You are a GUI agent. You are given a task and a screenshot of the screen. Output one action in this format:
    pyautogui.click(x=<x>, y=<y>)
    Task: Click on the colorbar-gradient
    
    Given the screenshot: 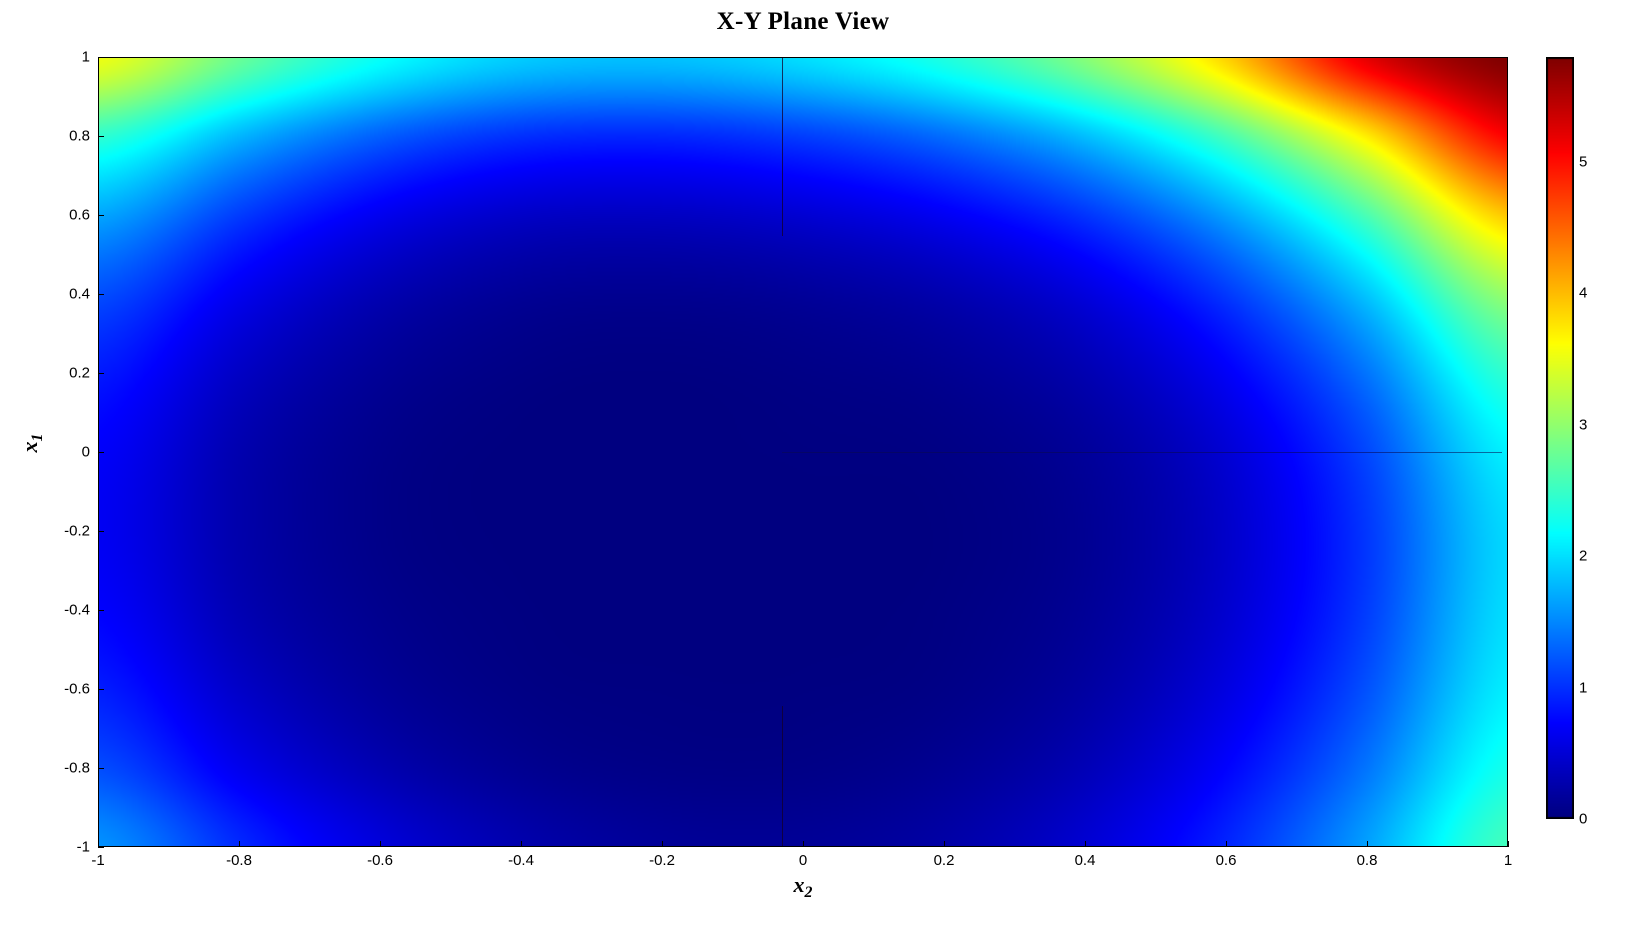 What is the action you would take?
    pyautogui.click(x=1560, y=438)
    